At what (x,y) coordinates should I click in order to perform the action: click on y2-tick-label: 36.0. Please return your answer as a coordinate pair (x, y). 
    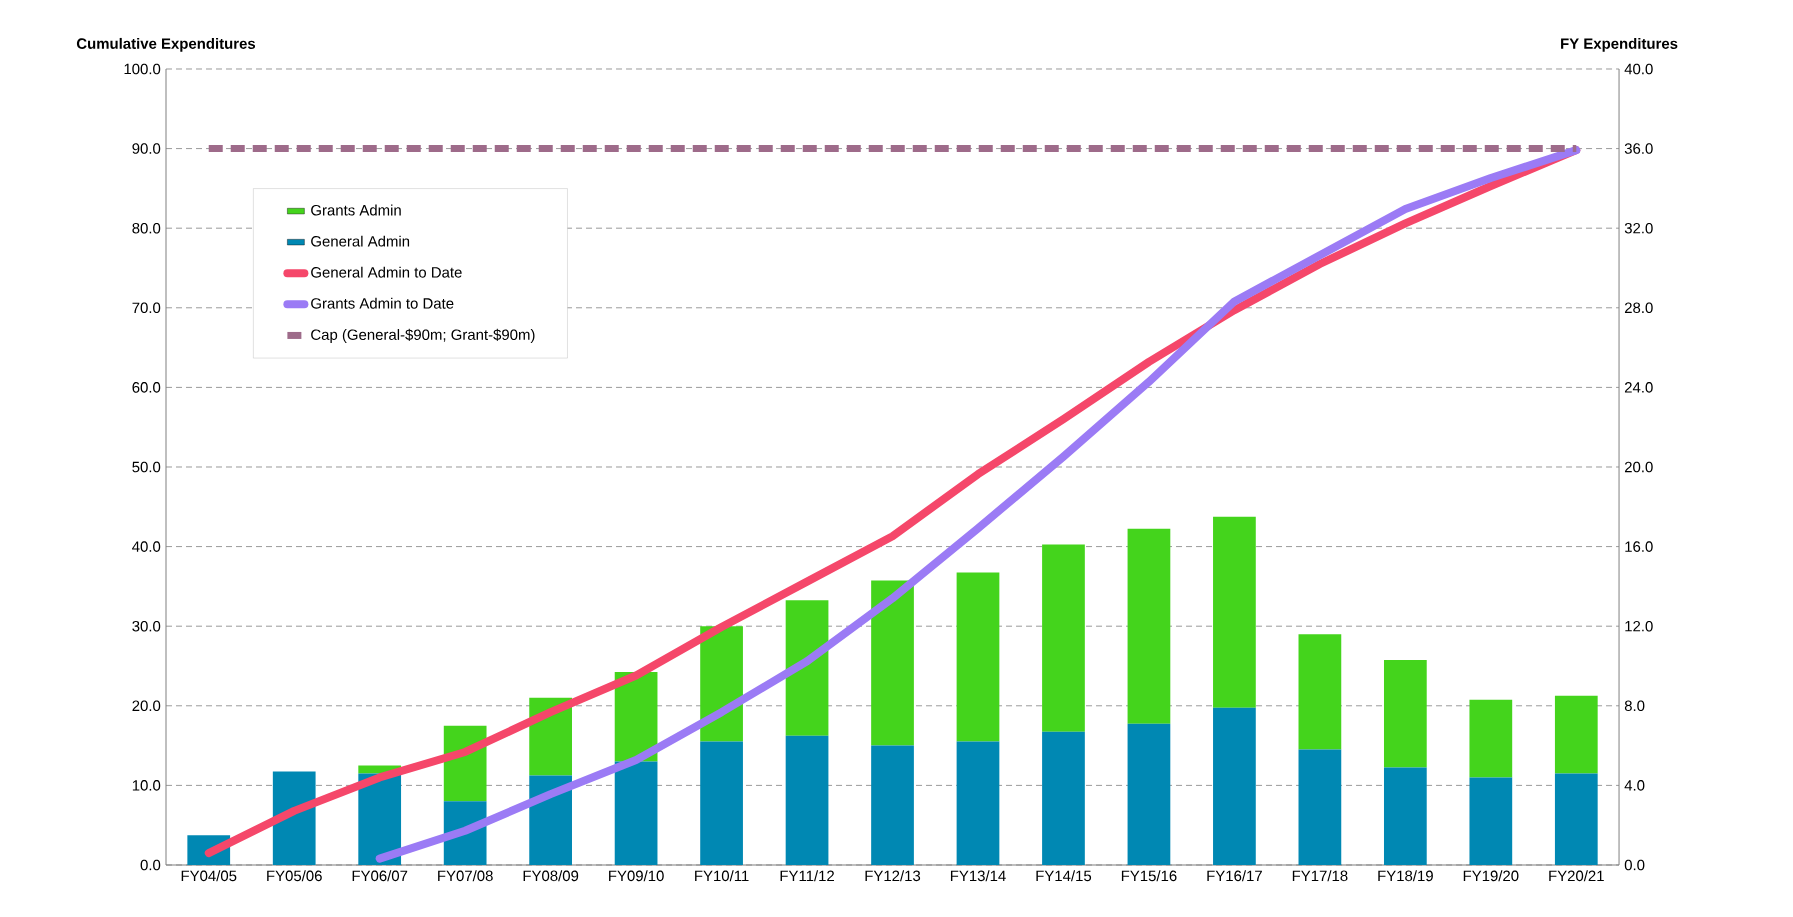
    Looking at the image, I should click on (1638, 148).